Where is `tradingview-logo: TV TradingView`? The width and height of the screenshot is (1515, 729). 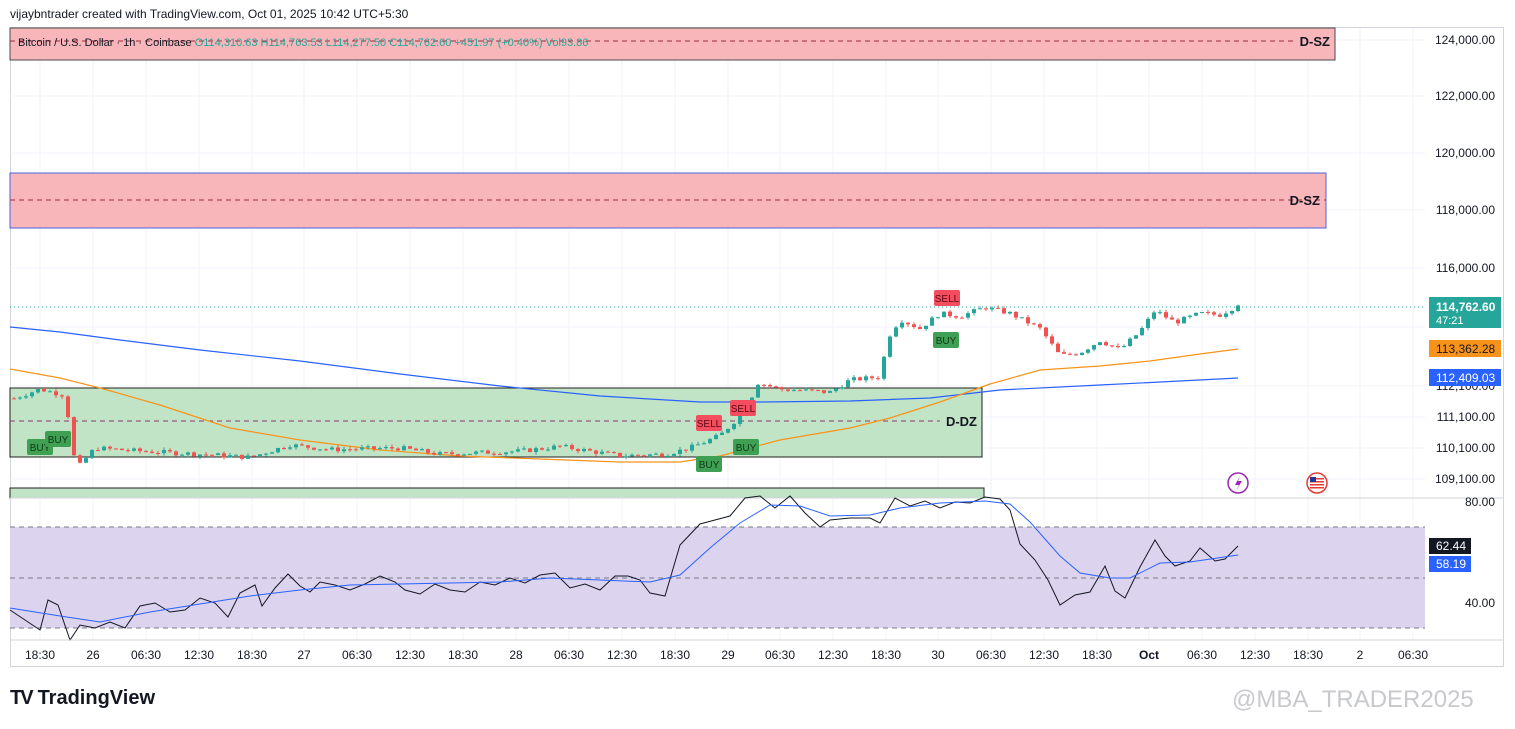 tradingview-logo: TV TradingView is located at coordinates (82, 698).